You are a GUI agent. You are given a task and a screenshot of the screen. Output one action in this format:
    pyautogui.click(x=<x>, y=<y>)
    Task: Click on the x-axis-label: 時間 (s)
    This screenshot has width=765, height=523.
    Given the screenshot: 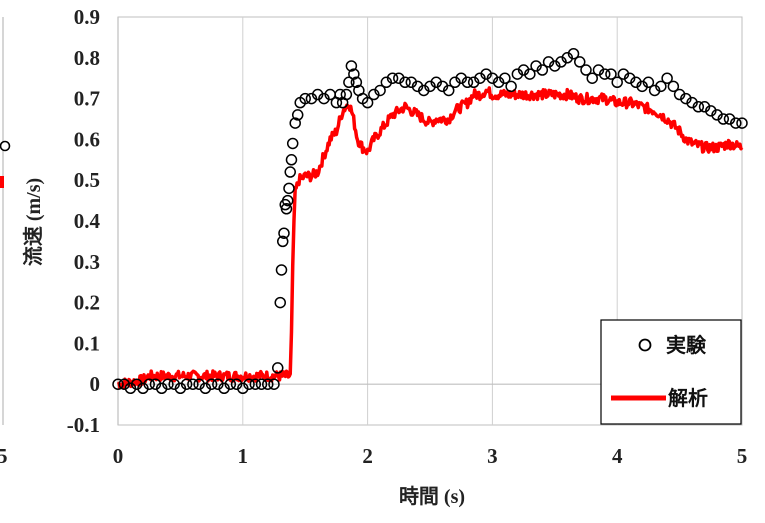 What is the action you would take?
    pyautogui.click(x=432, y=496)
    